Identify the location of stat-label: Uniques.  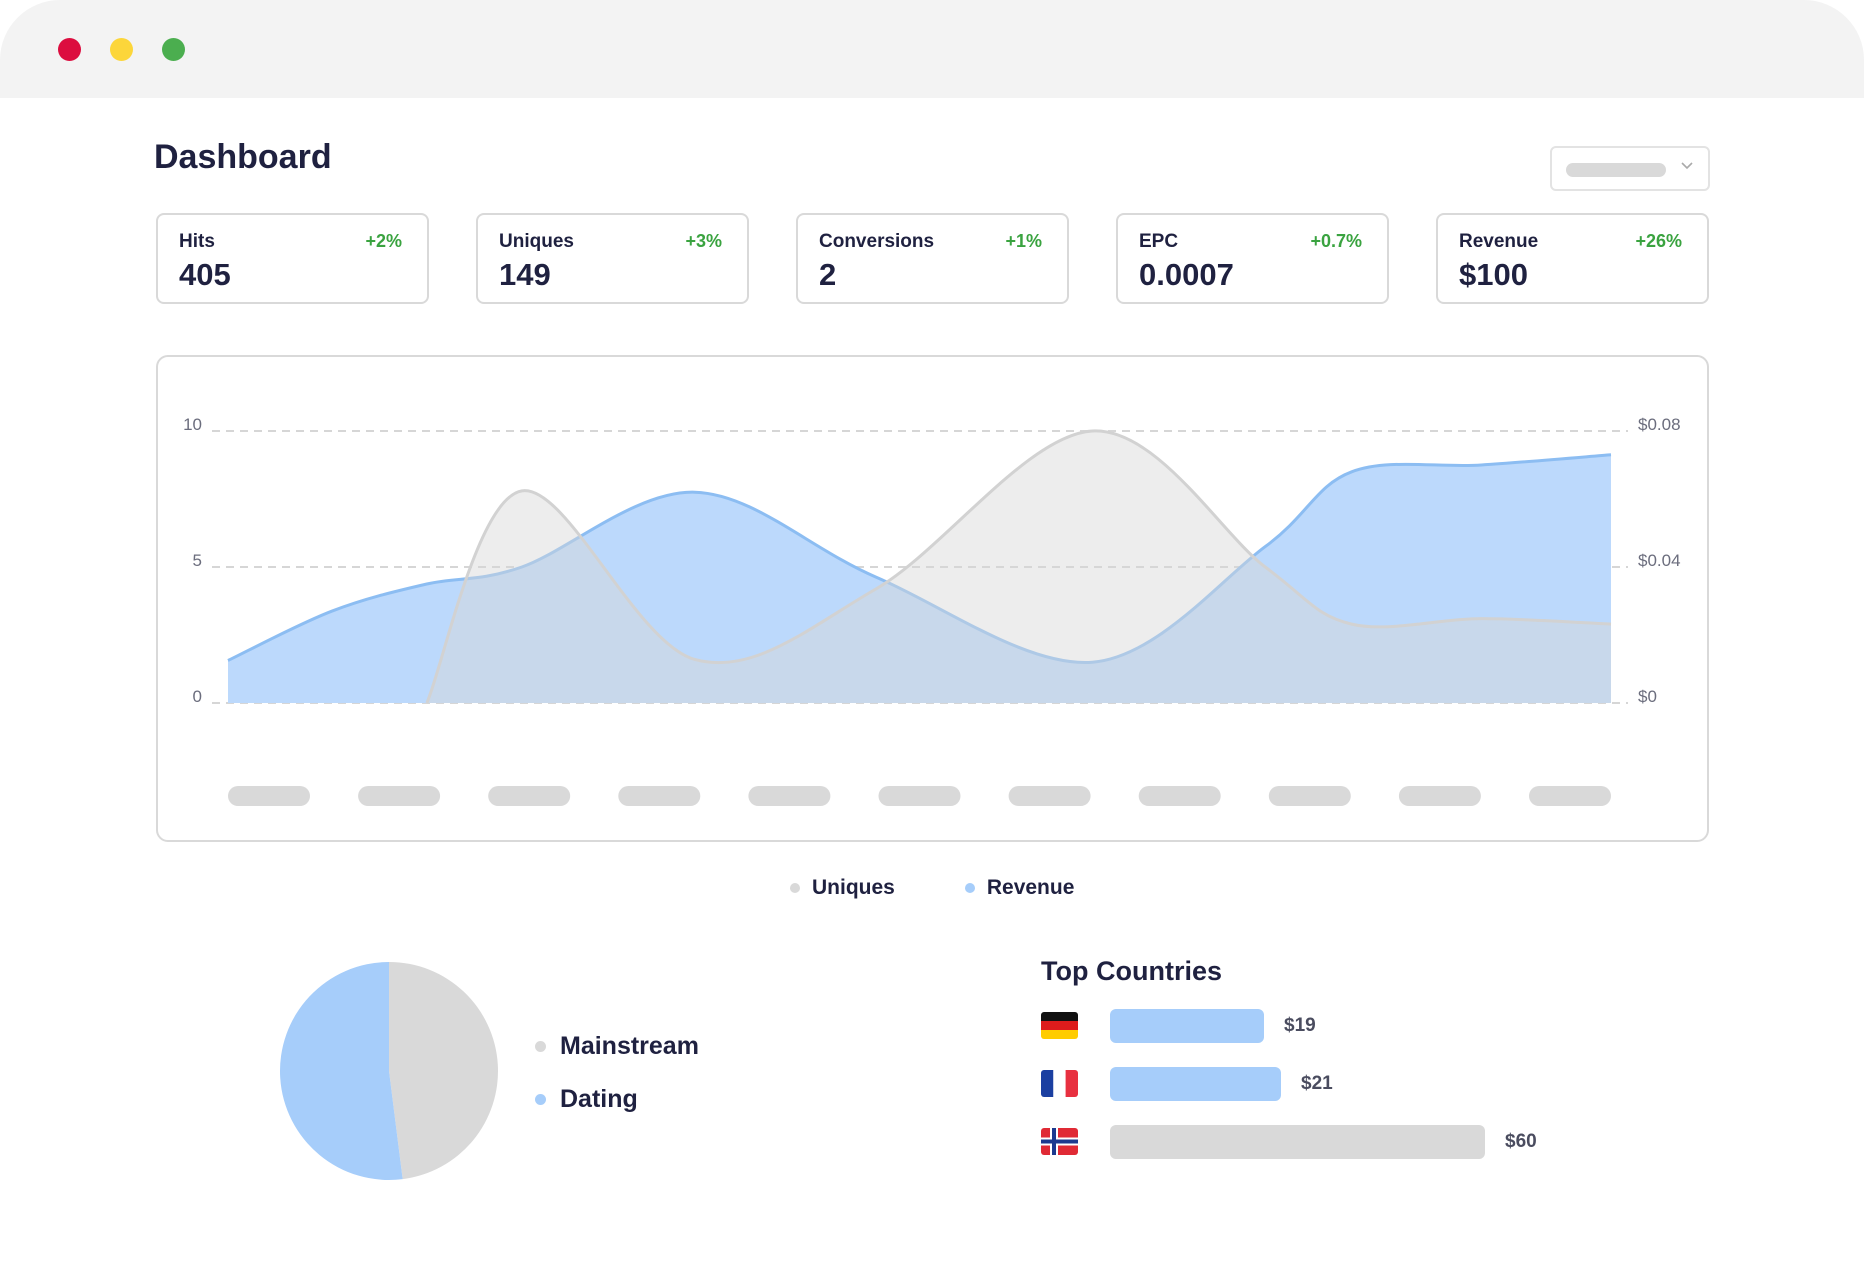
(536, 241).